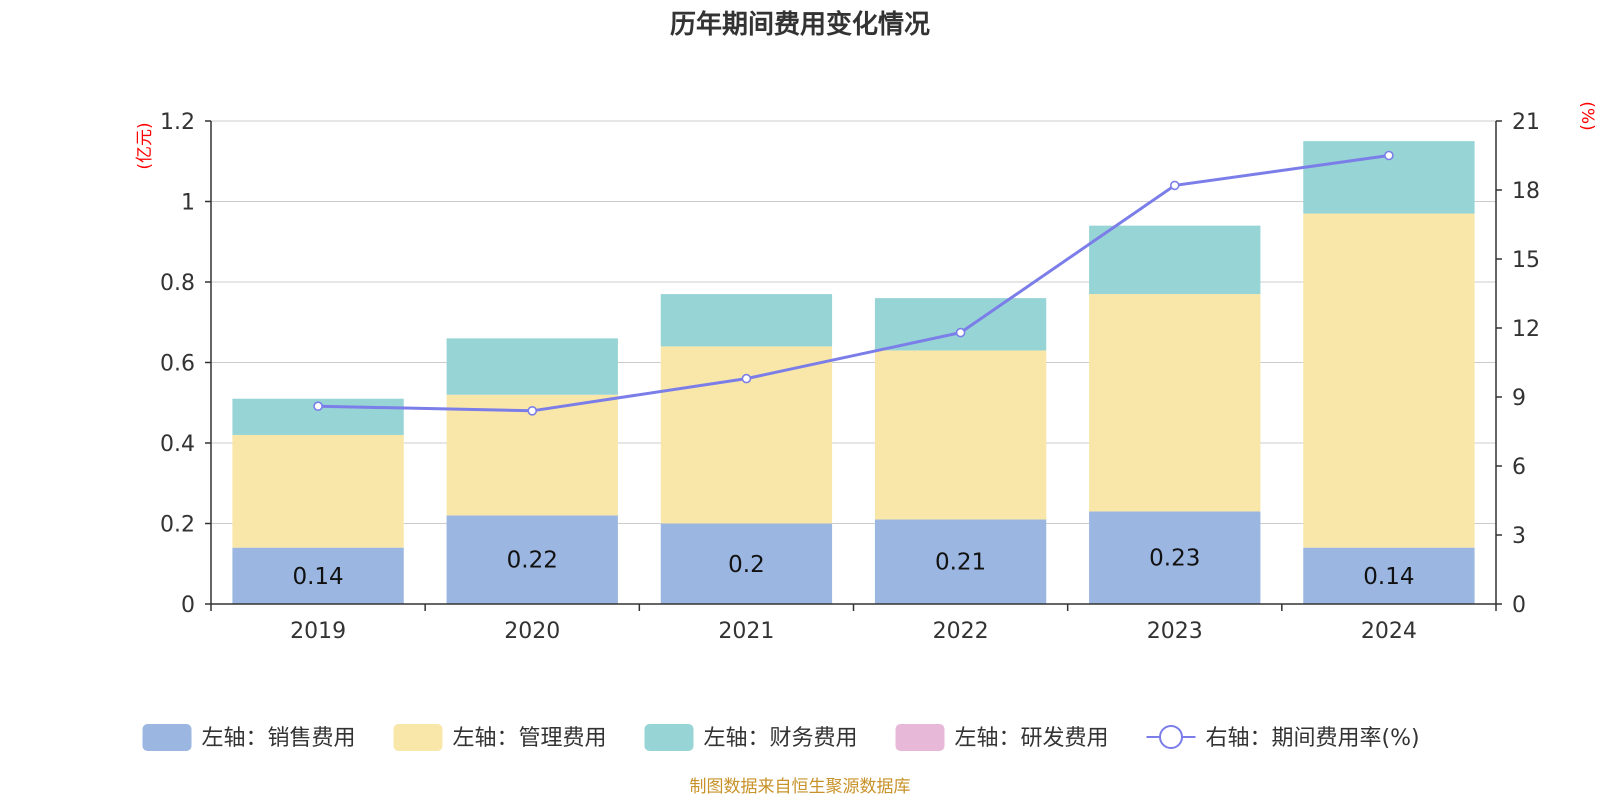  I want to click on x-tick-label: 2024, so click(1389, 631).